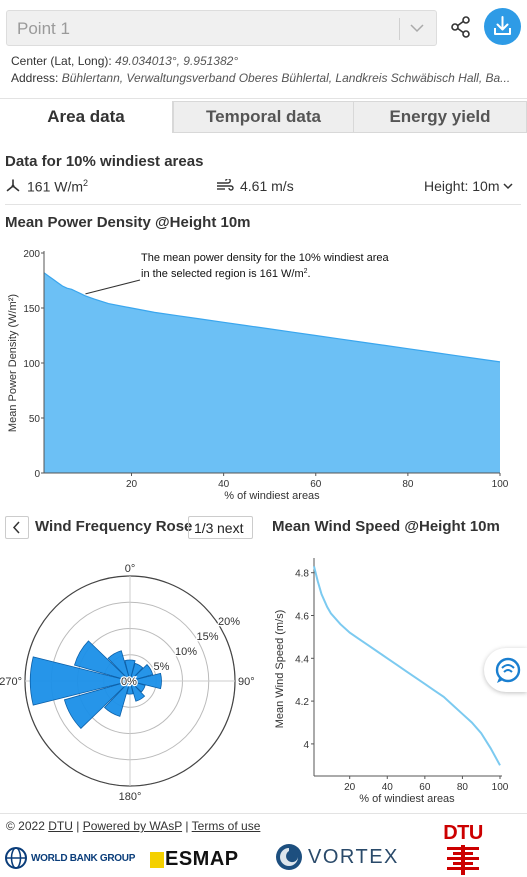  I want to click on tab-temporal-data: Temporal data, so click(263, 117).